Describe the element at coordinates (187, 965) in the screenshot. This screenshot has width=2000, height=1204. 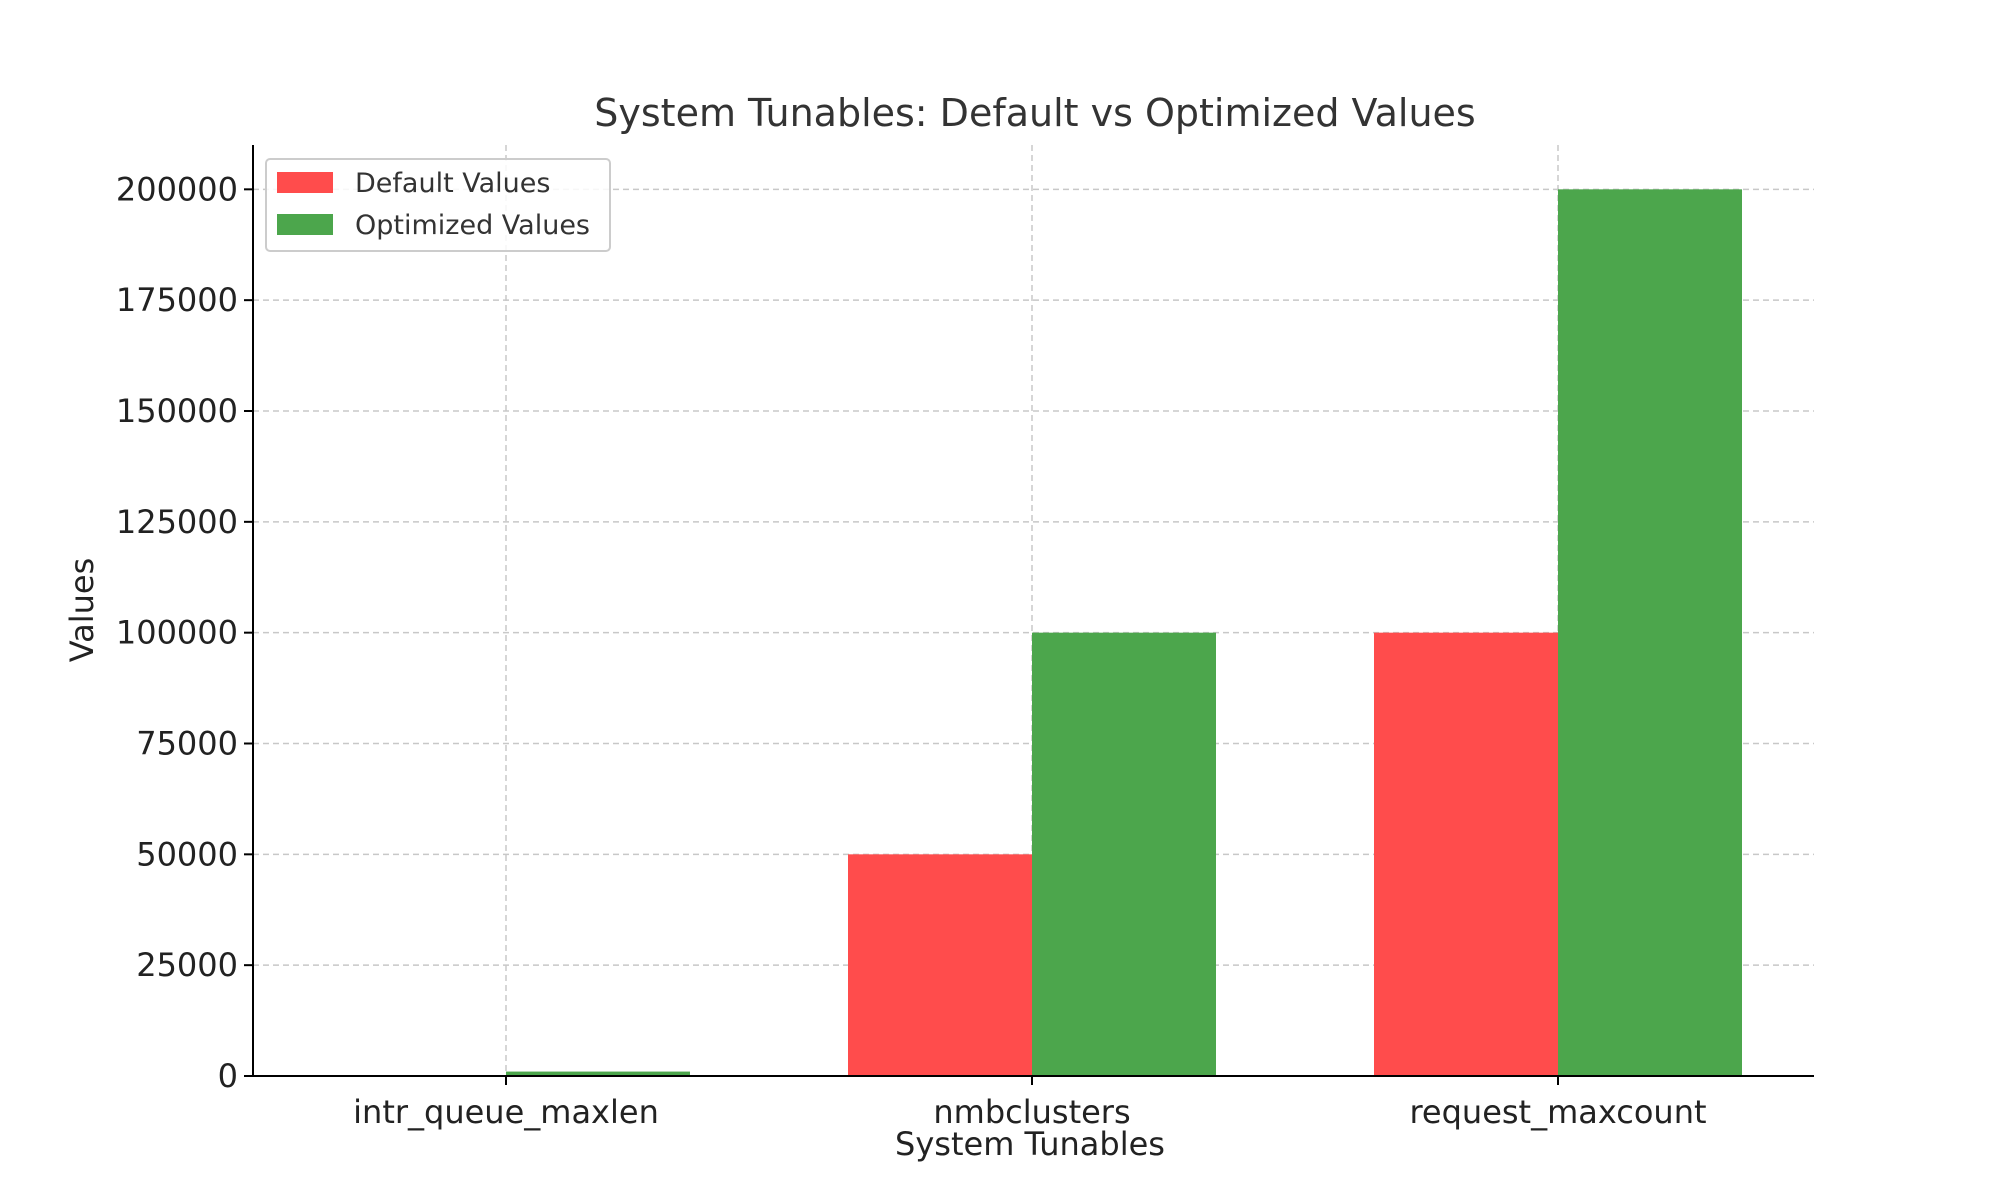
I see `y-tick-label: 25000` at that location.